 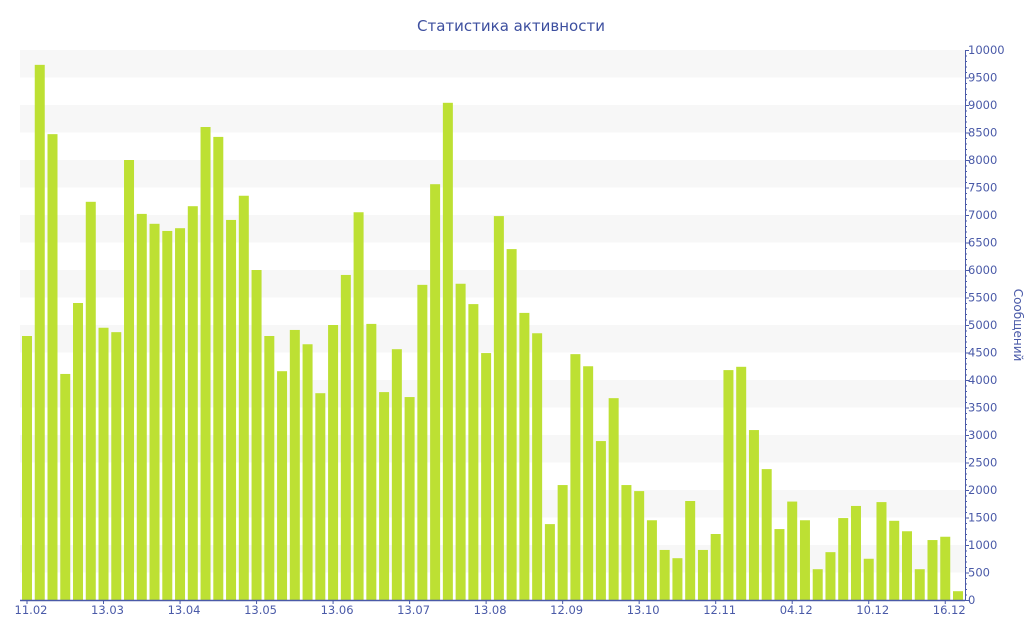 I want to click on y-tick-label: 4500, so click(x=982, y=353).